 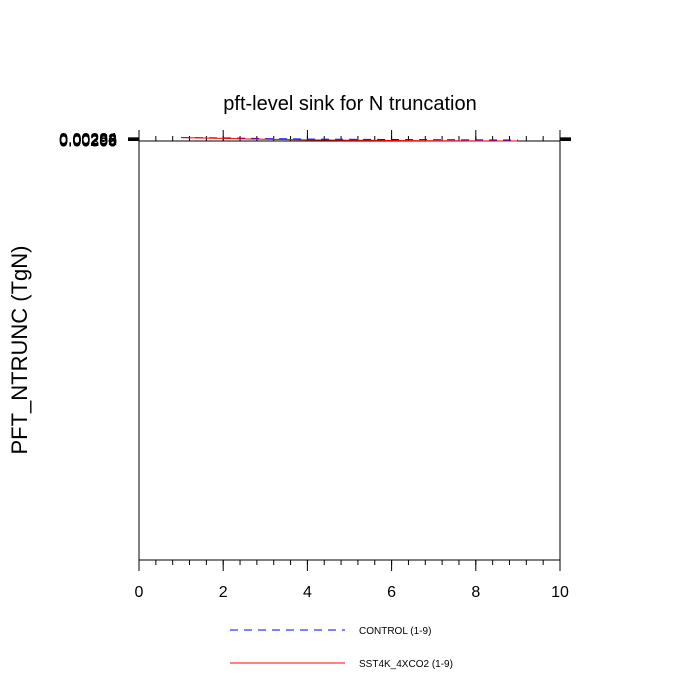 What do you see at coordinates (391, 592) in the screenshot?
I see `x-tick-label: 6` at bounding box center [391, 592].